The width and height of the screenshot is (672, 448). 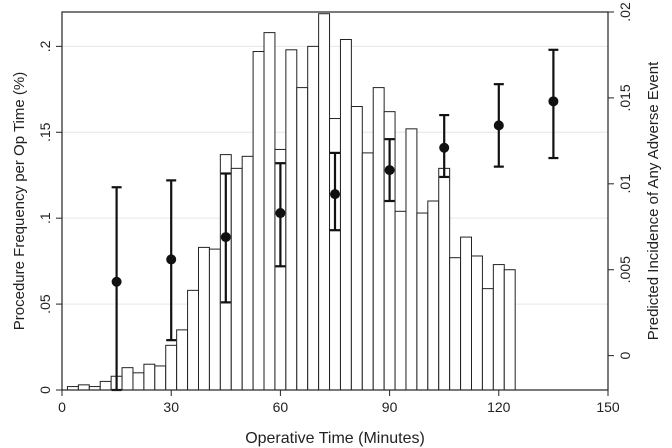 I want to click on y-left-tick-label: .15, so click(x=45, y=132).